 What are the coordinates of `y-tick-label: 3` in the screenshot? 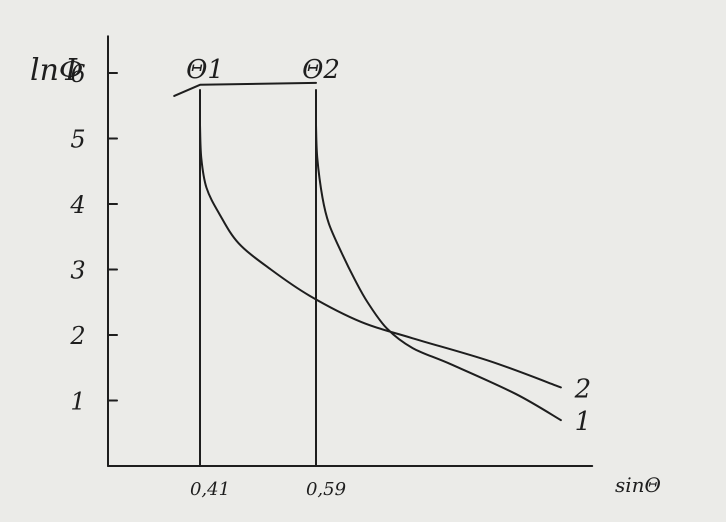 It's located at (77, 271).